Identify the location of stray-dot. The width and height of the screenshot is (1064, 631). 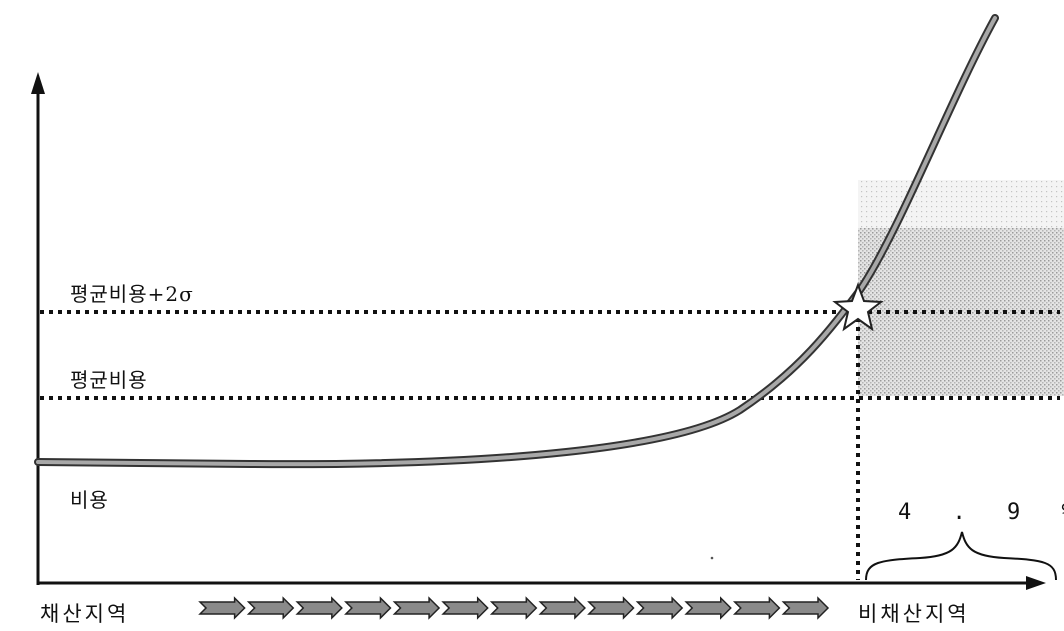
(712, 558).